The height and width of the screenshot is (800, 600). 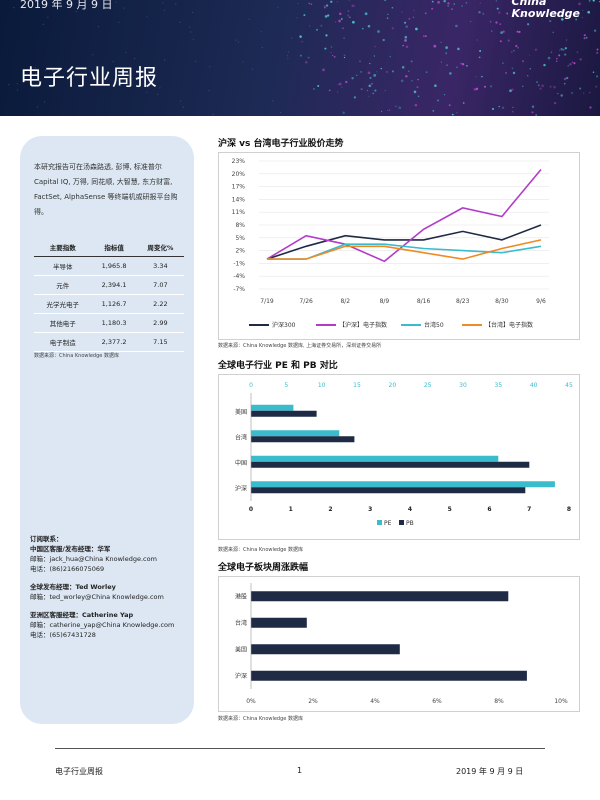 I want to click on top-tick-label: 5, so click(x=286, y=385).